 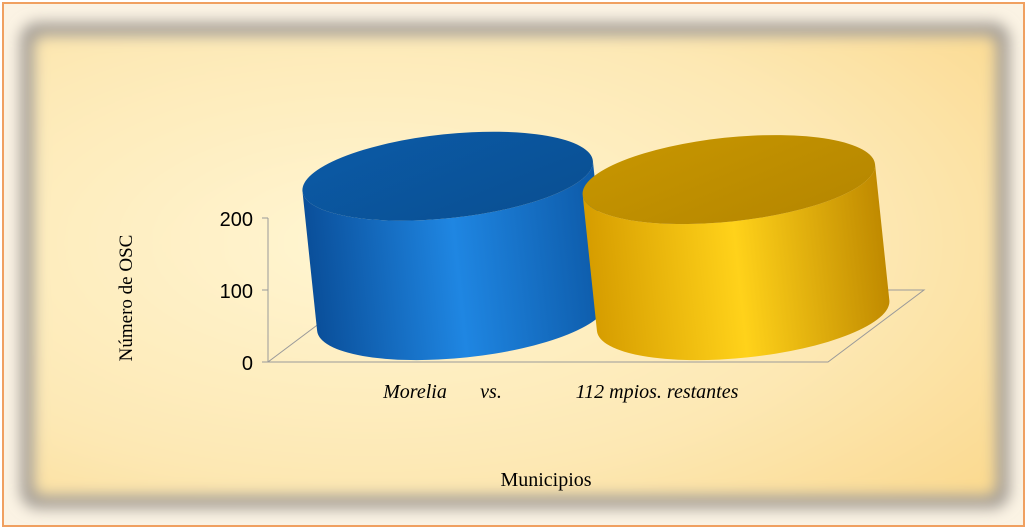 I want to click on bar-1-top, so click(x=729, y=180).